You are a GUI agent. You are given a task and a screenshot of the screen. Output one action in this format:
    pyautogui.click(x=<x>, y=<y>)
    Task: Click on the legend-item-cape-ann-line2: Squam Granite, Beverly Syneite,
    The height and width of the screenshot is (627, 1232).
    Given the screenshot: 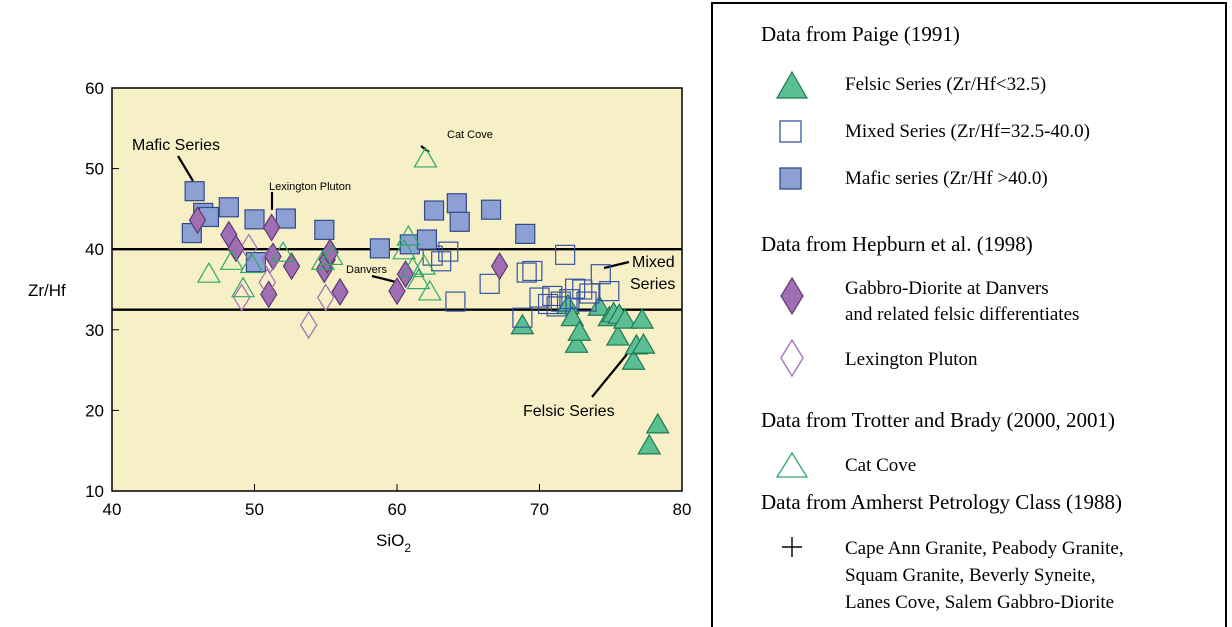 What is the action you would take?
    pyautogui.click(x=970, y=575)
    